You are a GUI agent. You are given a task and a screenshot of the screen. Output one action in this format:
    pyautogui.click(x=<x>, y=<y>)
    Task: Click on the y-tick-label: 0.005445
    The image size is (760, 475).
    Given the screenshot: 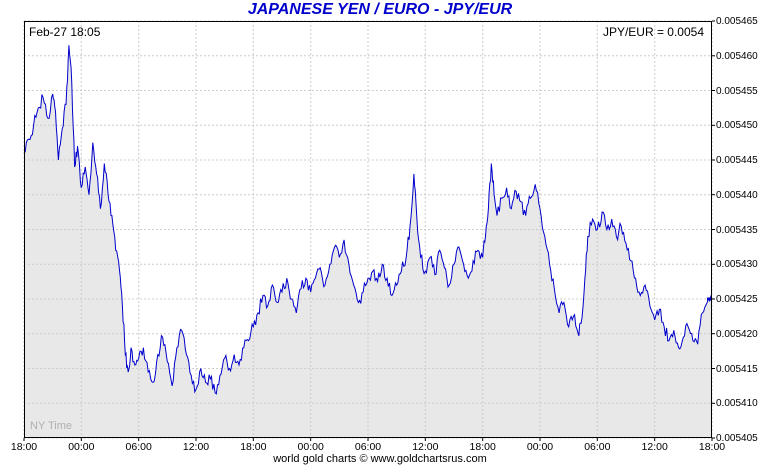 What is the action you would take?
    pyautogui.click(x=737, y=160)
    